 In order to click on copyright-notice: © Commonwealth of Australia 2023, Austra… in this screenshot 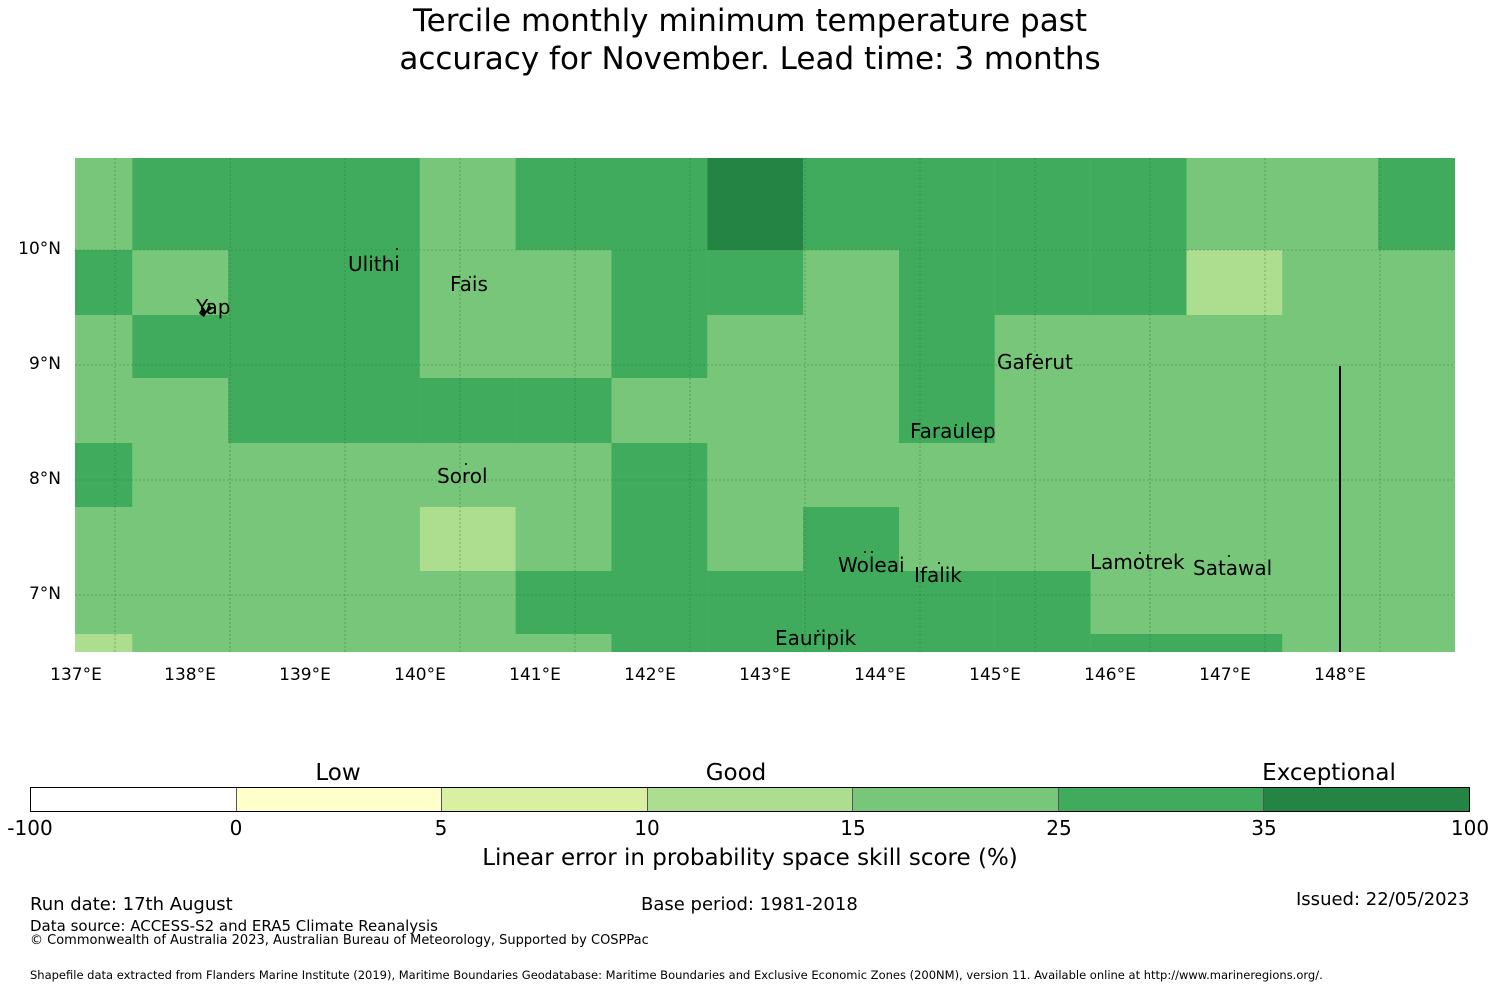, I will do `click(339, 940)`.